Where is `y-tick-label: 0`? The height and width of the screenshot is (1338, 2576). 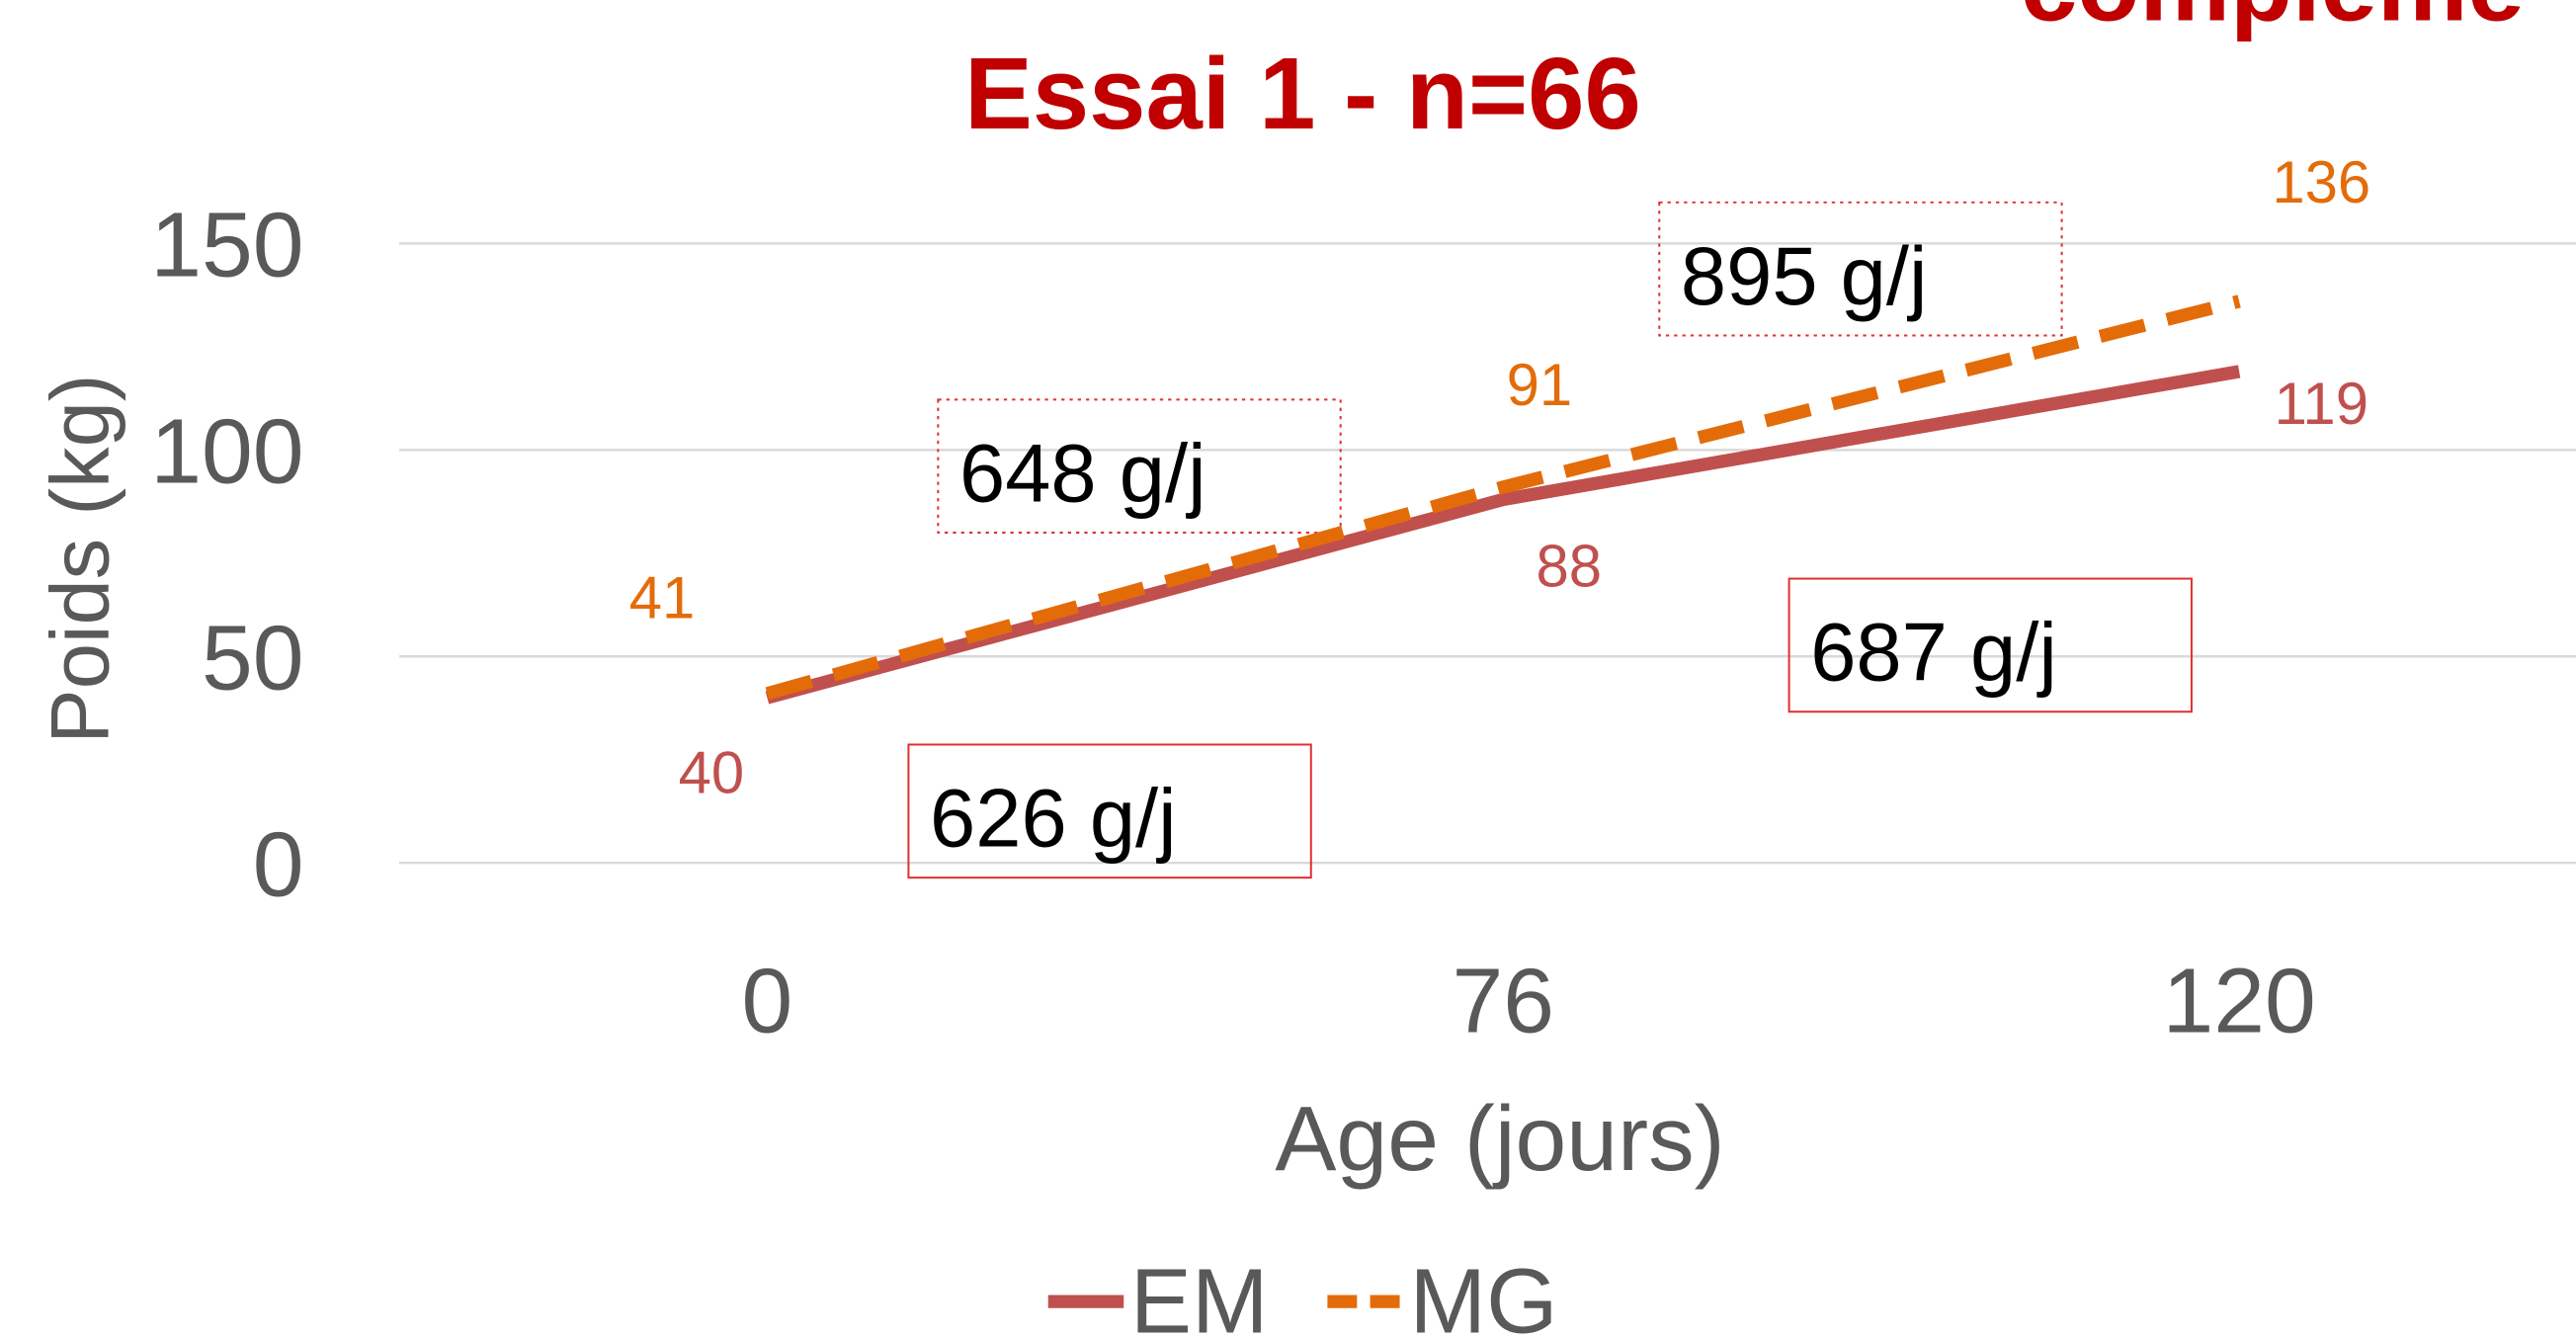 y-tick-label: 0 is located at coordinates (278, 863).